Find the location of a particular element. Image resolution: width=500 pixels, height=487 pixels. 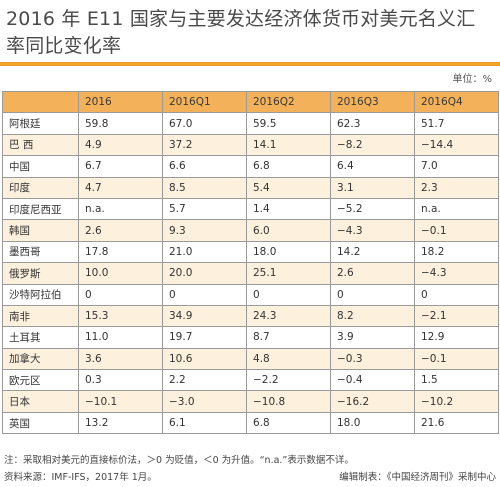

table-row: 加拿大 3.6 10.6 4.8 −0.3 −0.1 is located at coordinates (250, 359).